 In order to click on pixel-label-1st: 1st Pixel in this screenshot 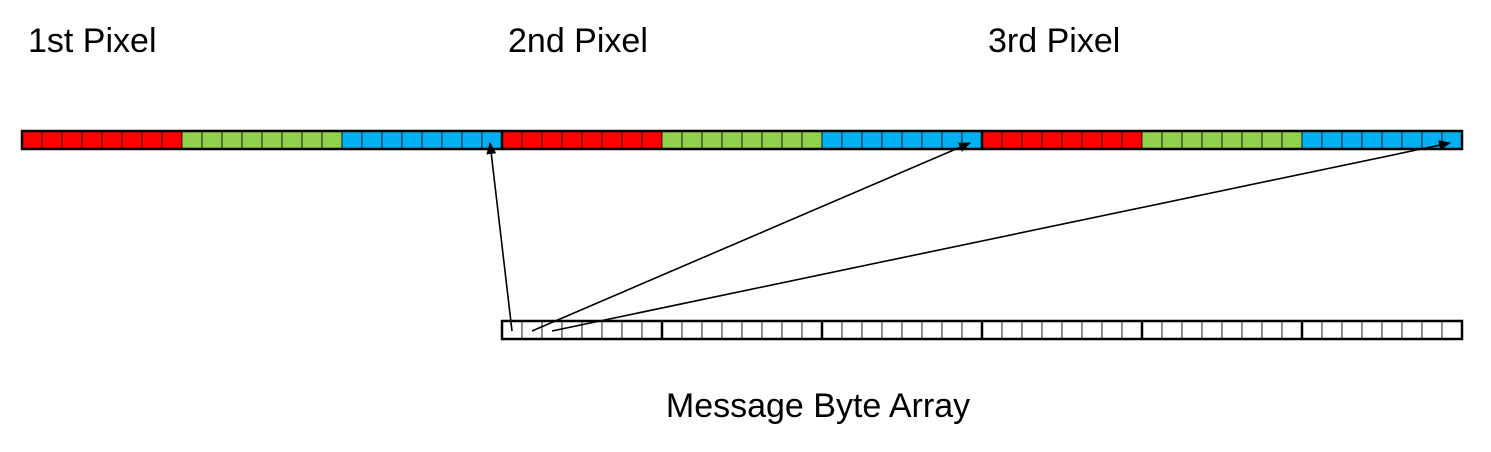, I will do `click(92, 41)`.